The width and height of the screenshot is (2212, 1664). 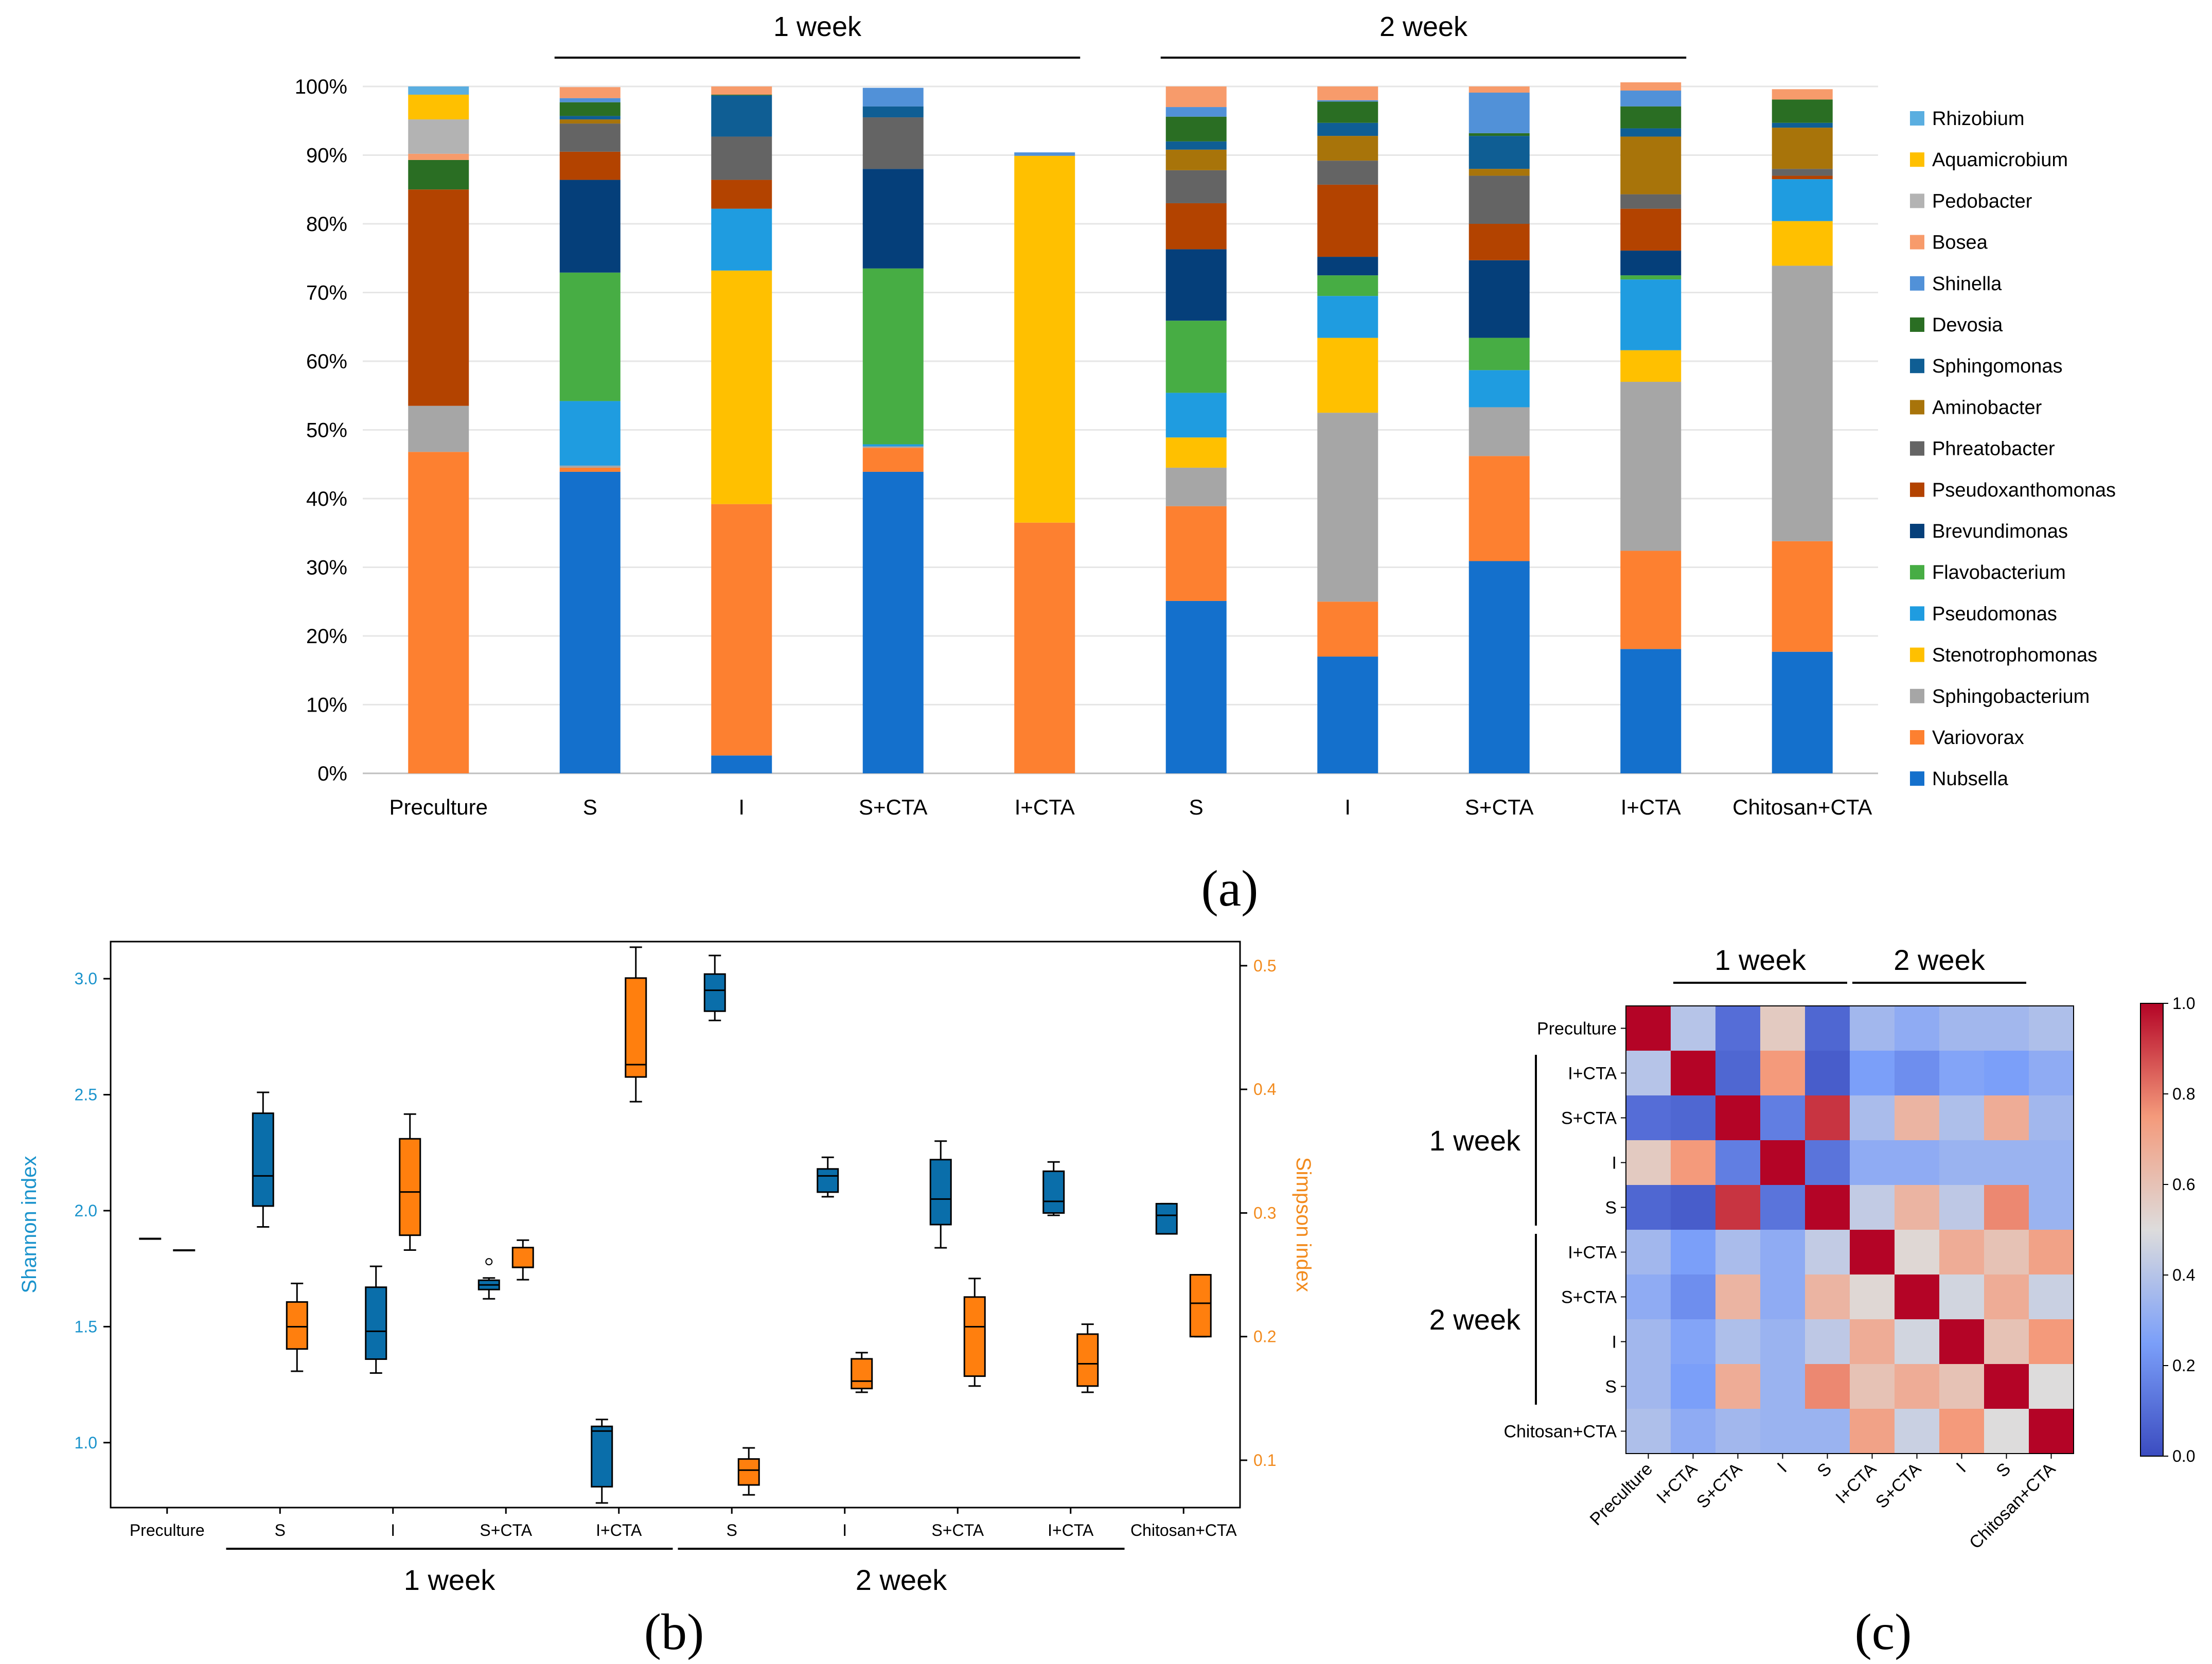 What do you see at coordinates (1978, 738) in the screenshot?
I see `legend-label: Variovorax` at bounding box center [1978, 738].